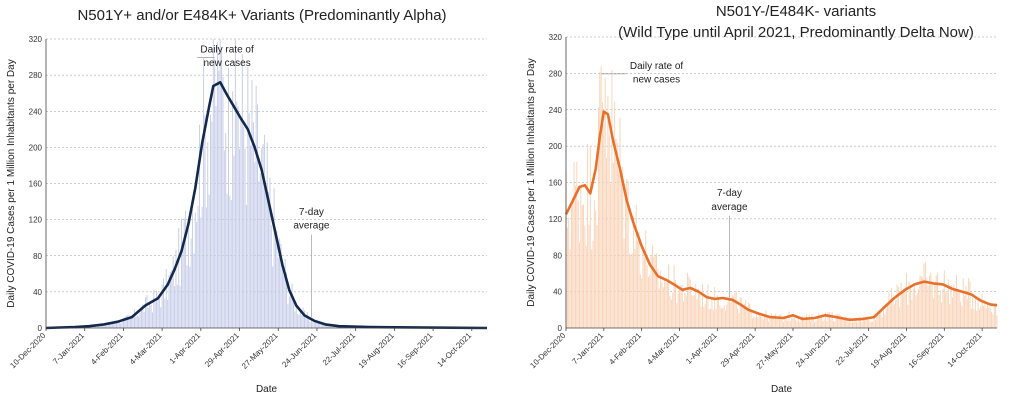  What do you see at coordinates (547, 350) in the screenshot?
I see `x-tick-label: 10-Dec-2020` at bounding box center [547, 350].